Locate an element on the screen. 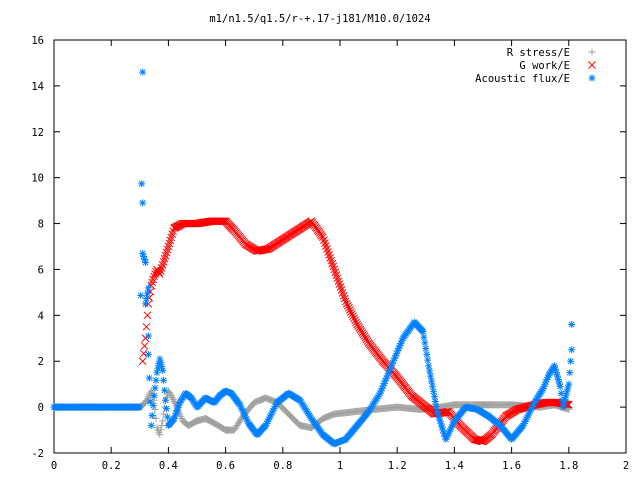 The height and width of the screenshot is (480, 640). x-tick-label: 1.2 is located at coordinates (397, 466).